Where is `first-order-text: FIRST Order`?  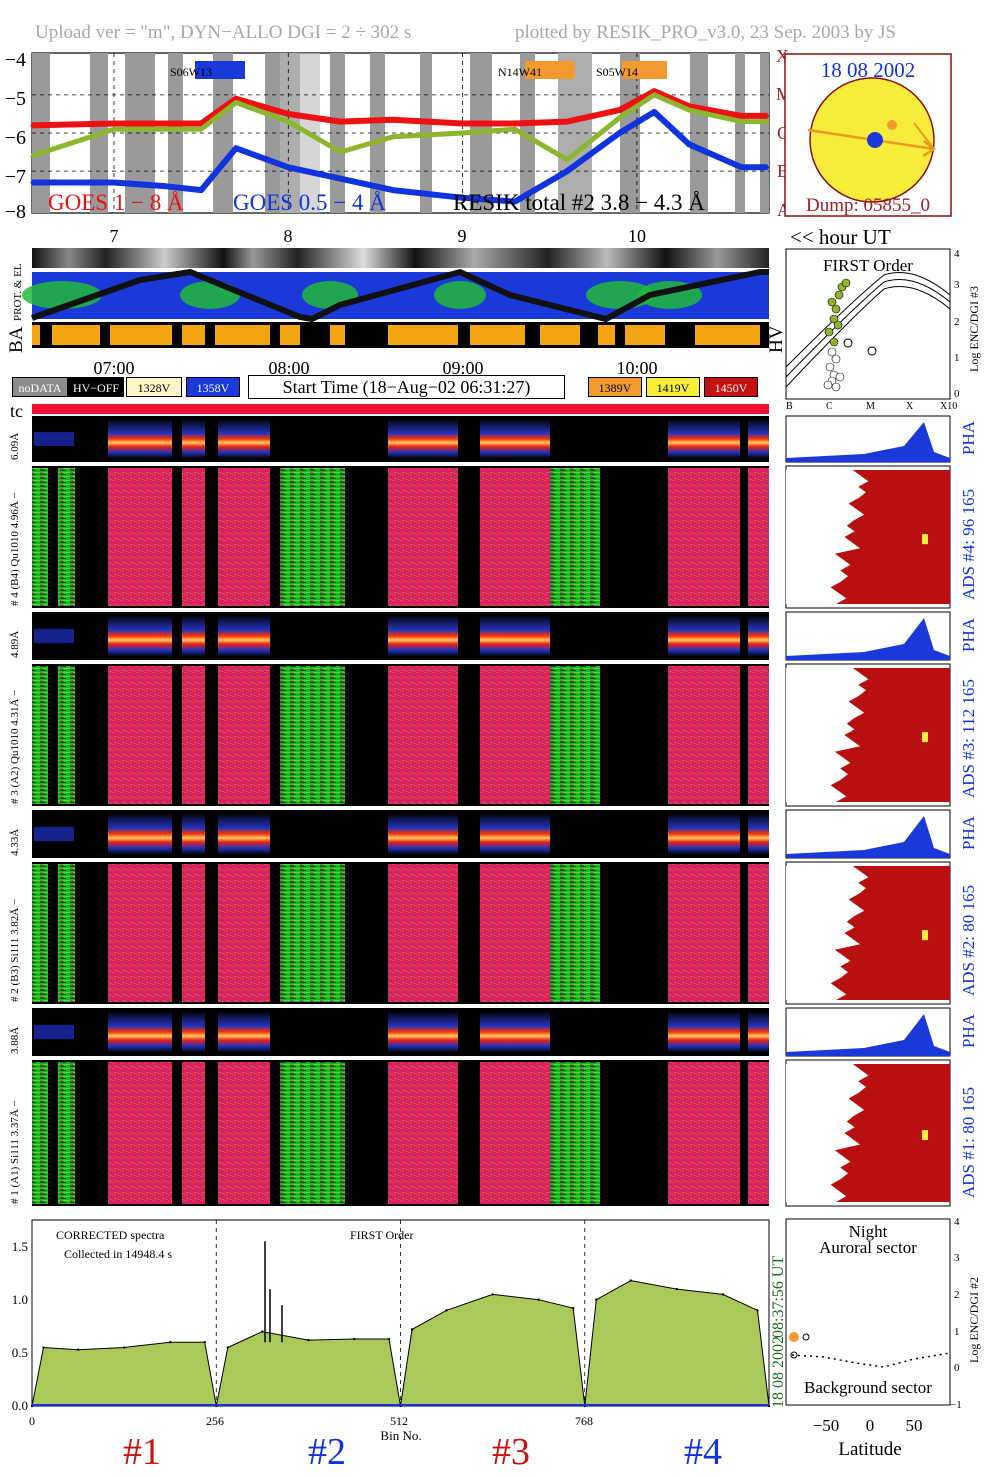 first-order-text: FIRST Order is located at coordinates (381, 1235).